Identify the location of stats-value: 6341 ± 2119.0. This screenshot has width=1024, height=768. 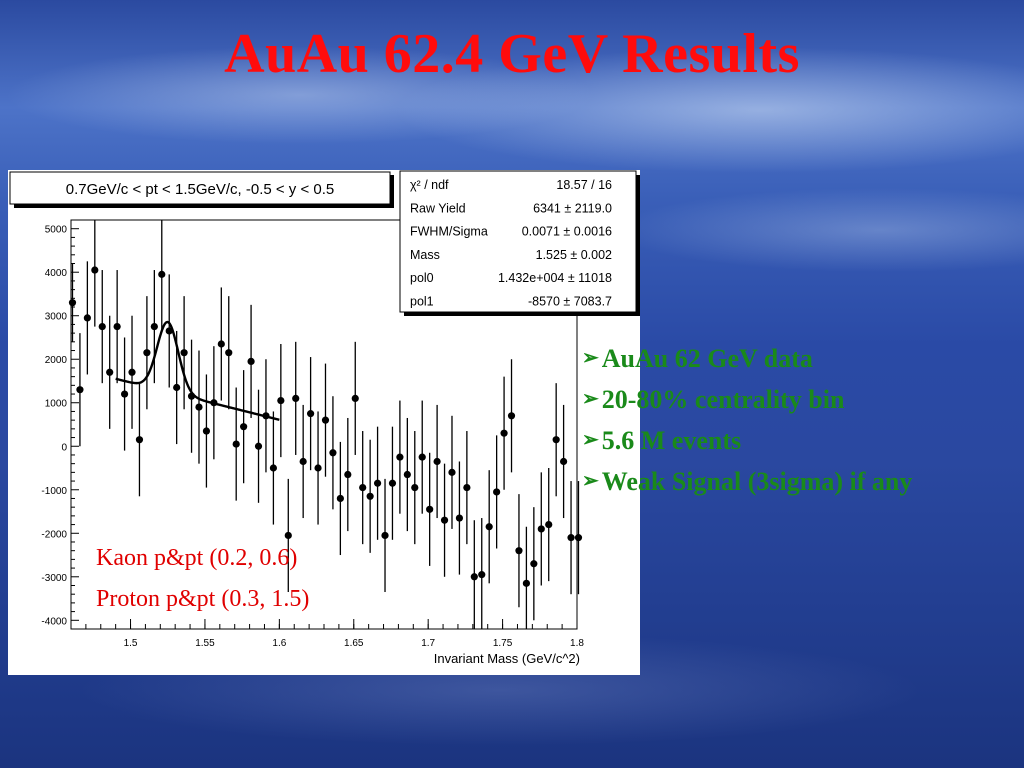
(572, 208).